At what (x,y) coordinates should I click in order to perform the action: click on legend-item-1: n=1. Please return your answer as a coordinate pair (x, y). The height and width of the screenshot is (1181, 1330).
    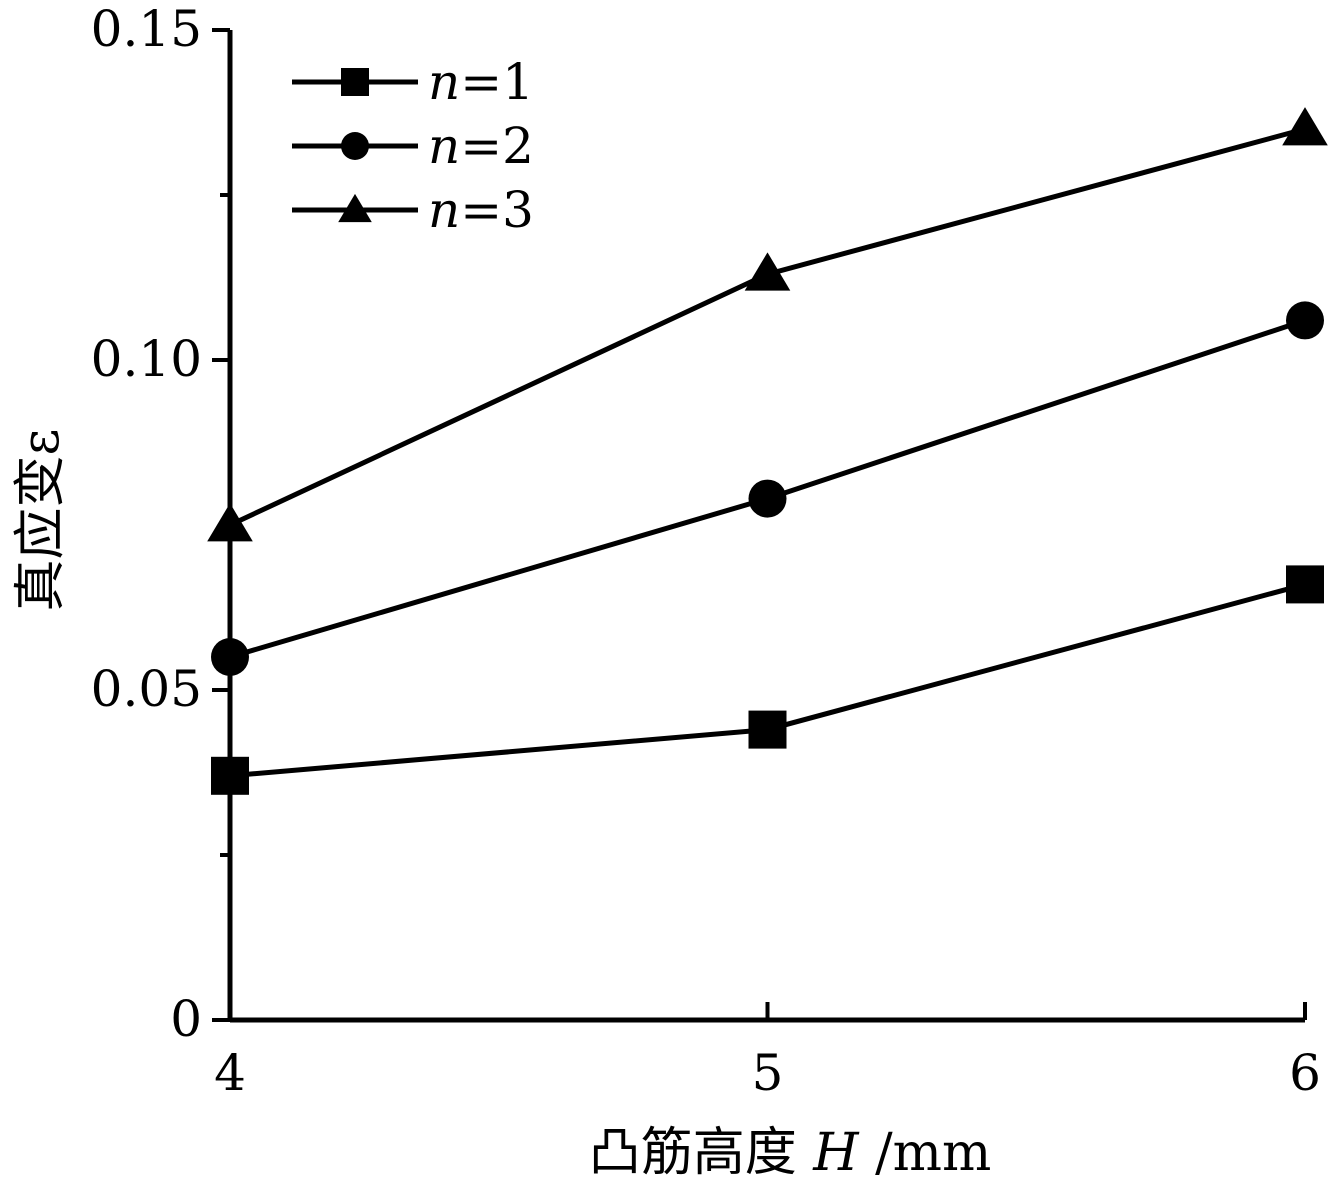
    Looking at the image, I should click on (413, 82).